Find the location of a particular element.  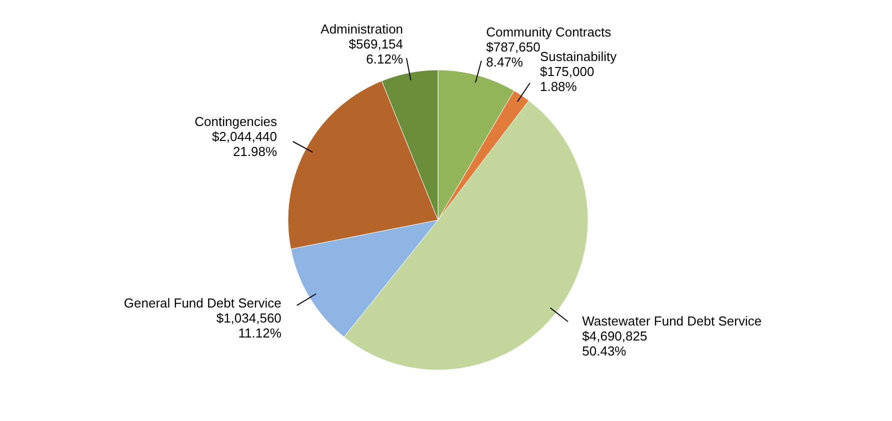

data-label: $175,000 1.88% is located at coordinates (567, 79).